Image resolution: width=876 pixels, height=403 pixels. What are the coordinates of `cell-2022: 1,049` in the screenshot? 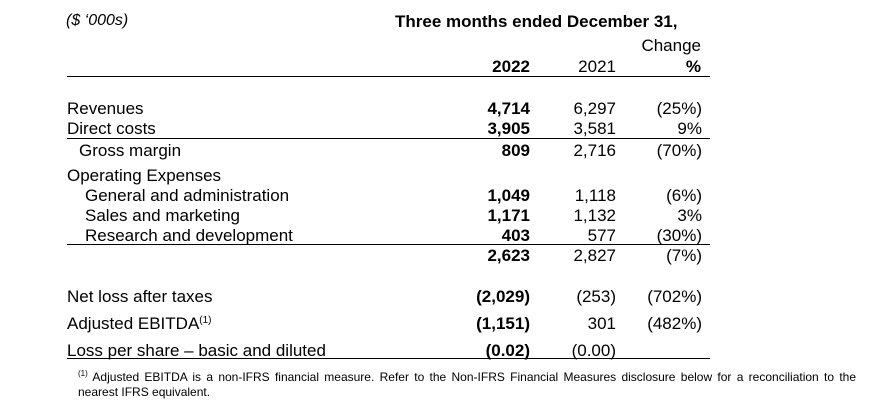 It's located at (508, 195).